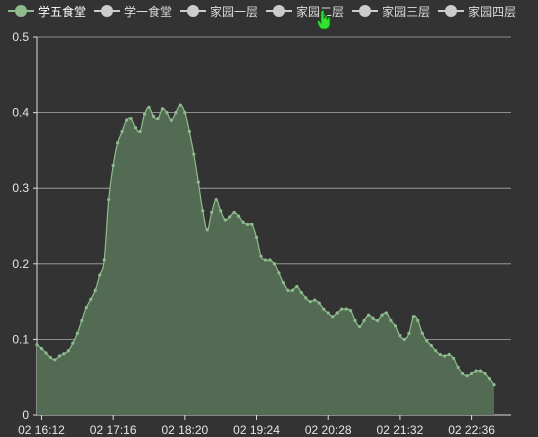  Describe the element at coordinates (480, 11) in the screenshot. I see `legend-item-5: 家园四层` at that location.